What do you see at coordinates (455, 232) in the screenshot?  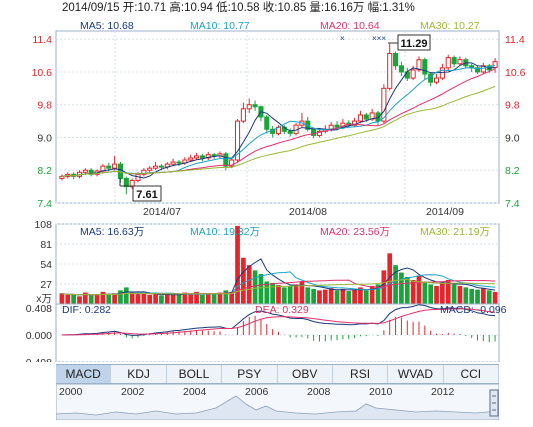 I see `volume-ma-legend-label: MA30: 21.19万` at bounding box center [455, 232].